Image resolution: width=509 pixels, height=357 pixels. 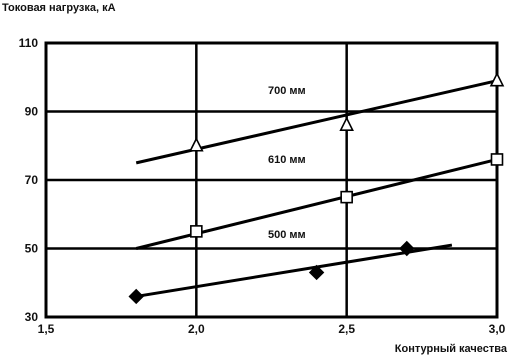 I want to click on series-label: 610 мм, so click(x=287, y=160).